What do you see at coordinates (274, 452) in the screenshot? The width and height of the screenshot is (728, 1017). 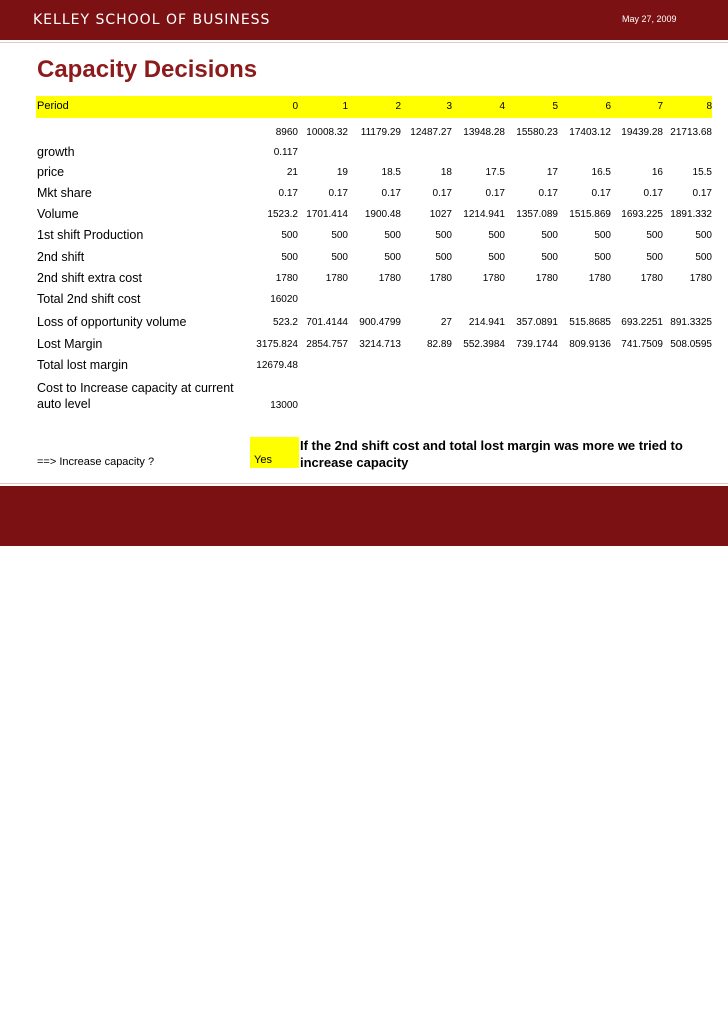 I see `yes-highlight` at bounding box center [274, 452].